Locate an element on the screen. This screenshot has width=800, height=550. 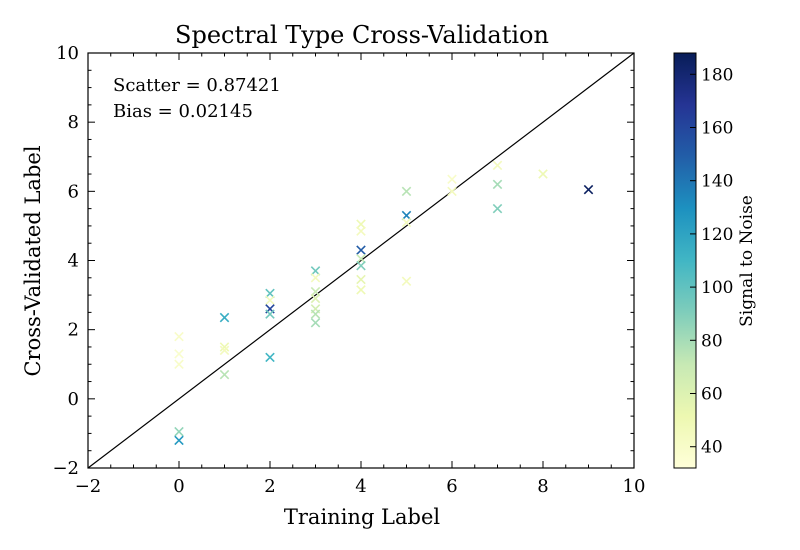
colorbar-axis: 40 60 80 100 120 140 160 180 is located at coordinates (711, 261).